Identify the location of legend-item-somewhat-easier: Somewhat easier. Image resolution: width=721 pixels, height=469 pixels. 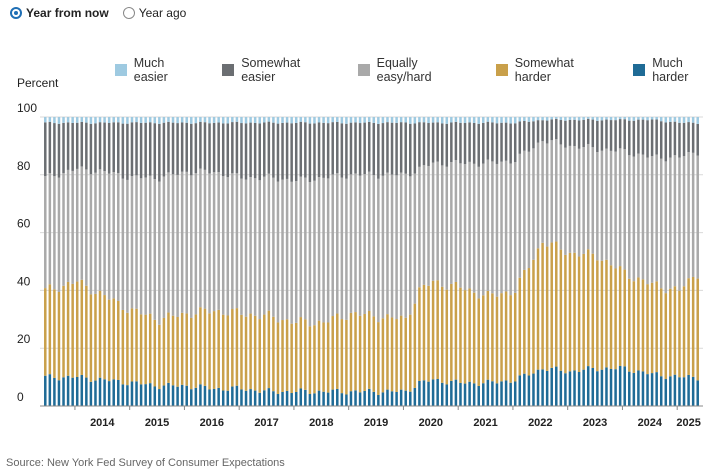
(278, 70).